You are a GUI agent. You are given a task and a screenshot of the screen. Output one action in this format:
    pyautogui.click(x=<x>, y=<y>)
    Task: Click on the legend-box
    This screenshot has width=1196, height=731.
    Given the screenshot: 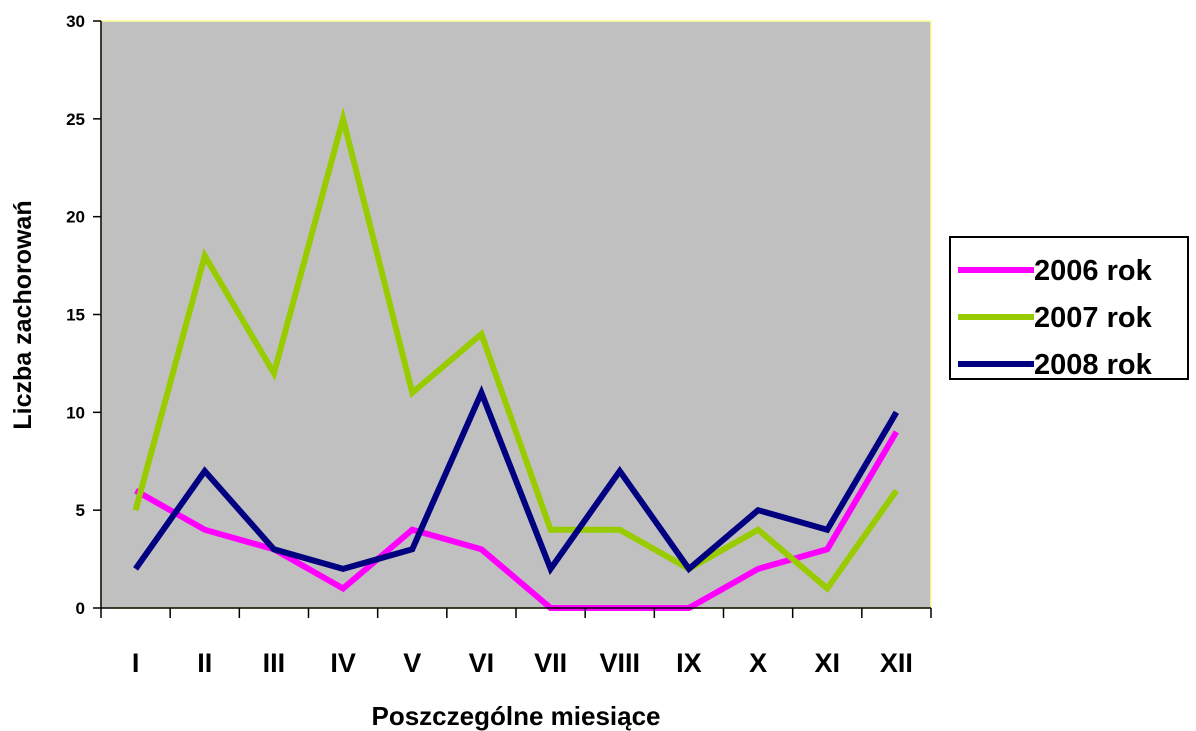 What is the action you would take?
    pyautogui.click(x=1069, y=308)
    